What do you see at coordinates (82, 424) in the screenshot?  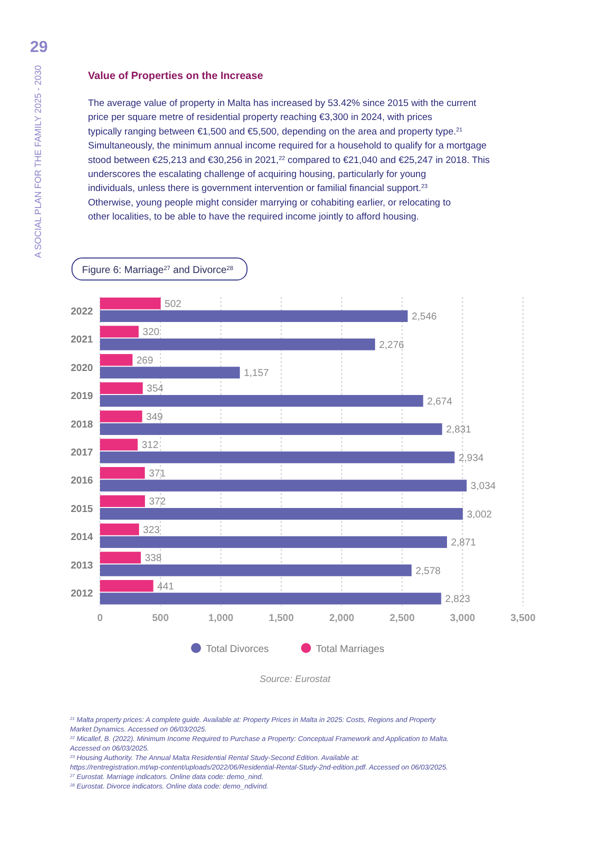 I see `y-tick-label: 2018` at bounding box center [82, 424].